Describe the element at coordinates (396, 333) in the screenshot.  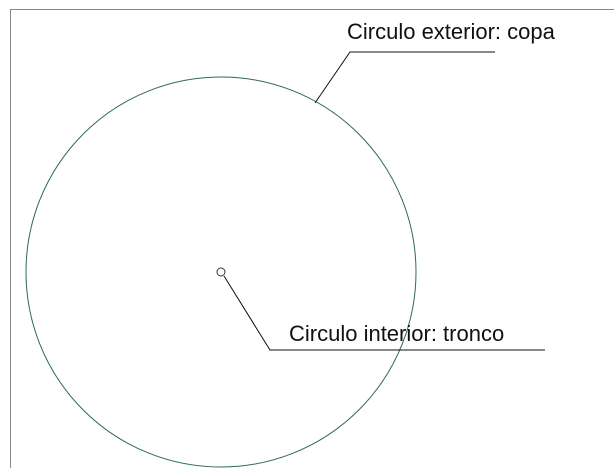
I see `inner-label: Circulo interior: tronco` at that location.